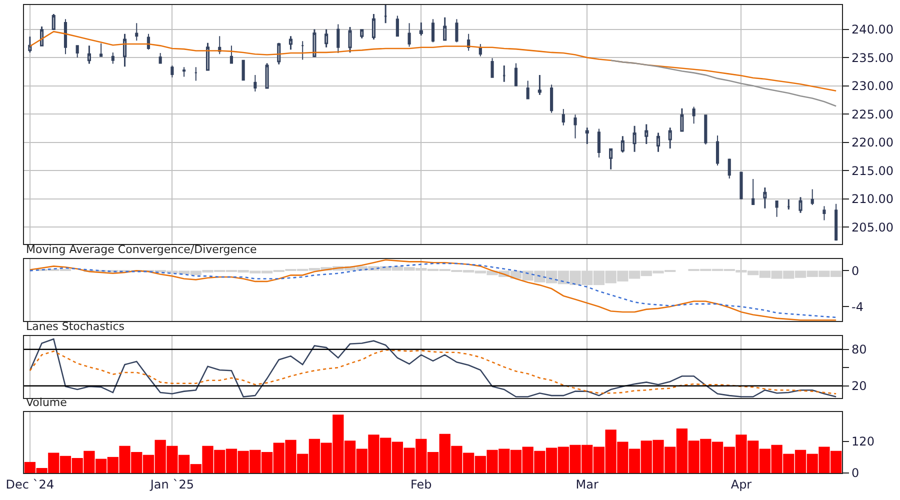 This screenshot has height=500, width=900. Describe the element at coordinates (30, 485) in the screenshot. I see `x-tick-label: Dec `24` at that location.